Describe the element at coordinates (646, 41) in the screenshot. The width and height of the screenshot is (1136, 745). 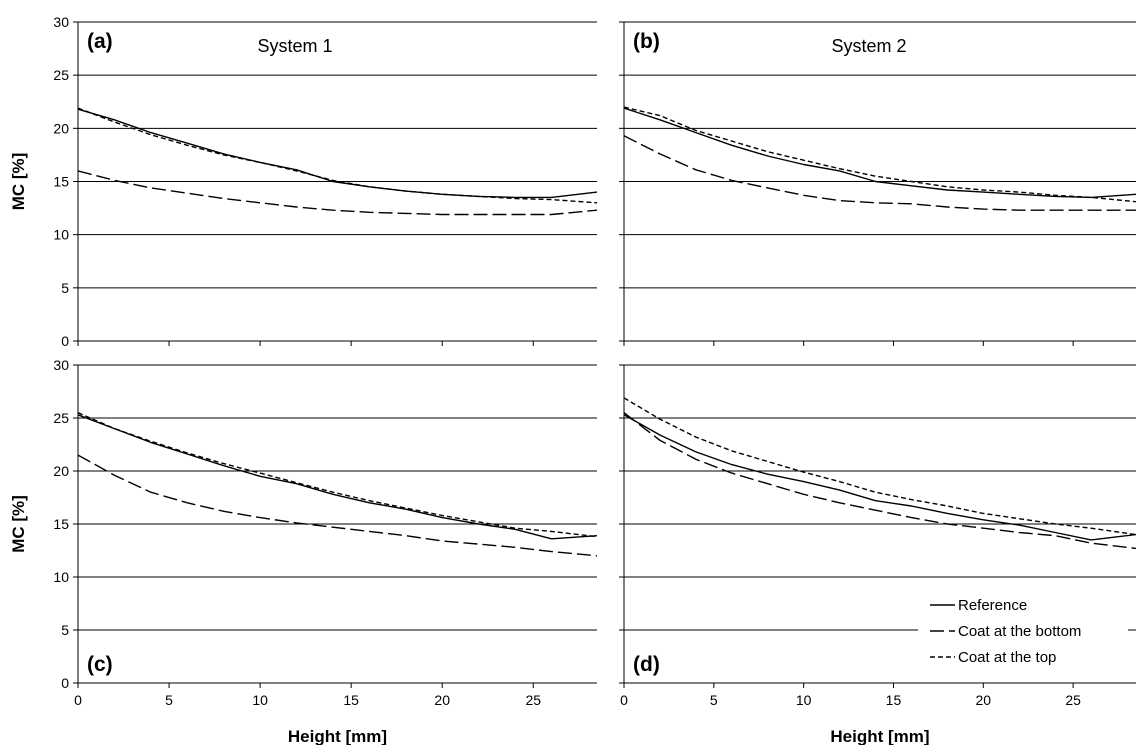
I see `panel-label: (b)` at that location.